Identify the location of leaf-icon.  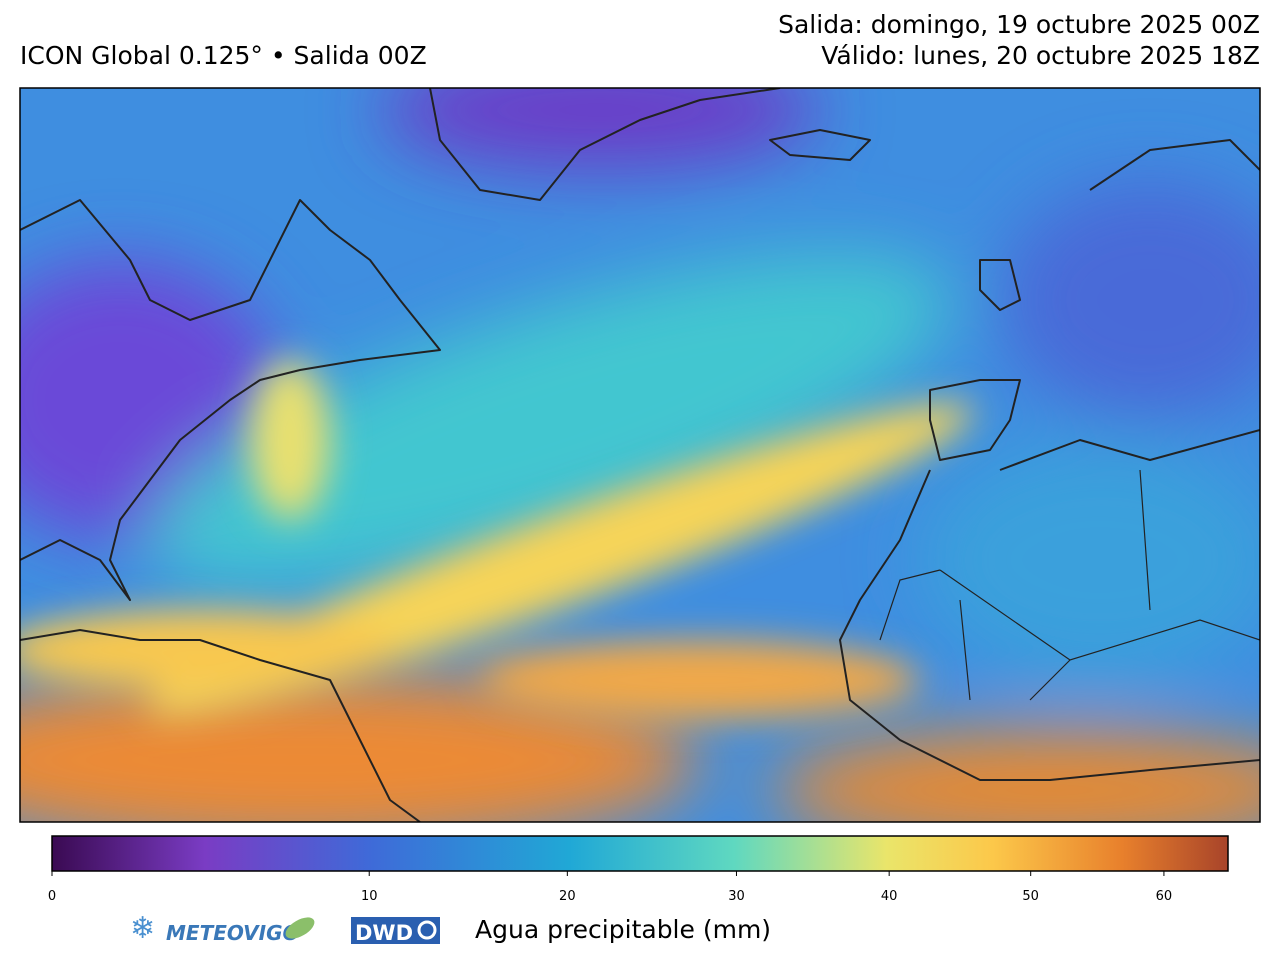
(300, 928).